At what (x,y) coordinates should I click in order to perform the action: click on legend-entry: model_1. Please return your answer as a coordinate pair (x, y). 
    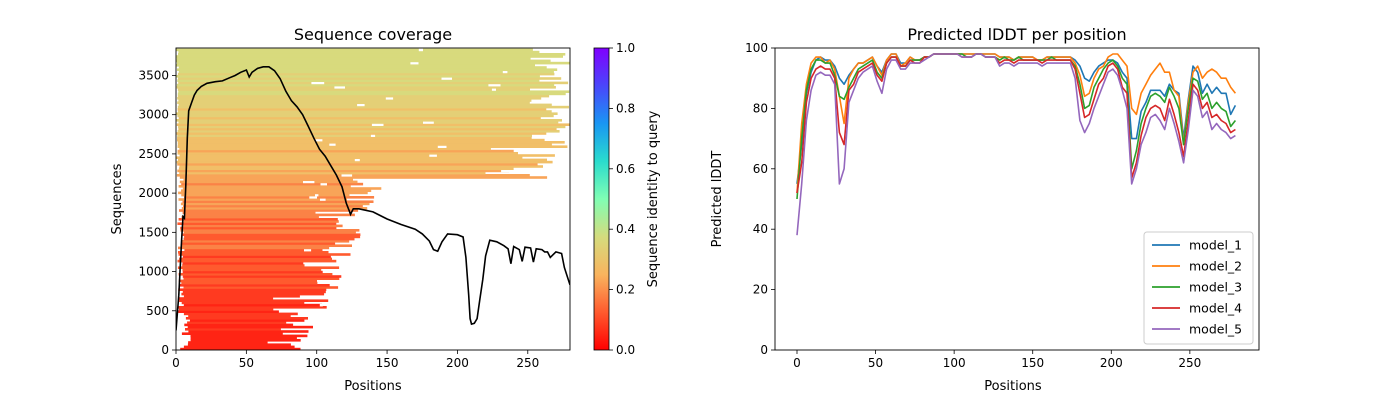
    Looking at the image, I should click on (1215, 245).